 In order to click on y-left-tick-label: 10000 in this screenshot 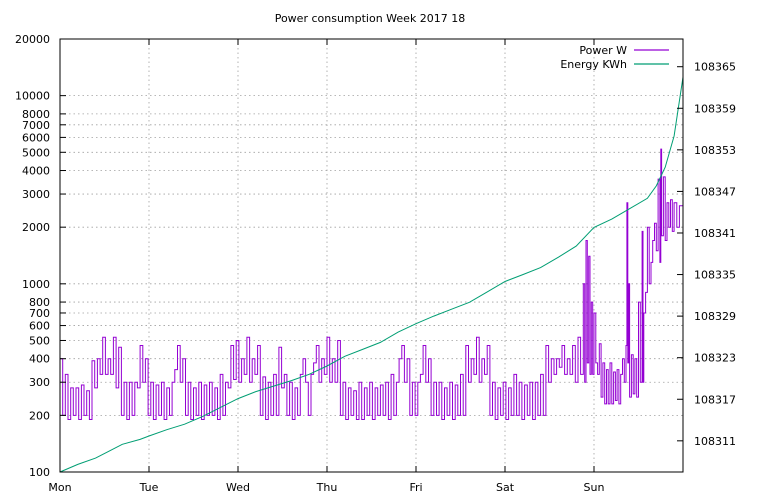, I will do `click(32, 96)`.